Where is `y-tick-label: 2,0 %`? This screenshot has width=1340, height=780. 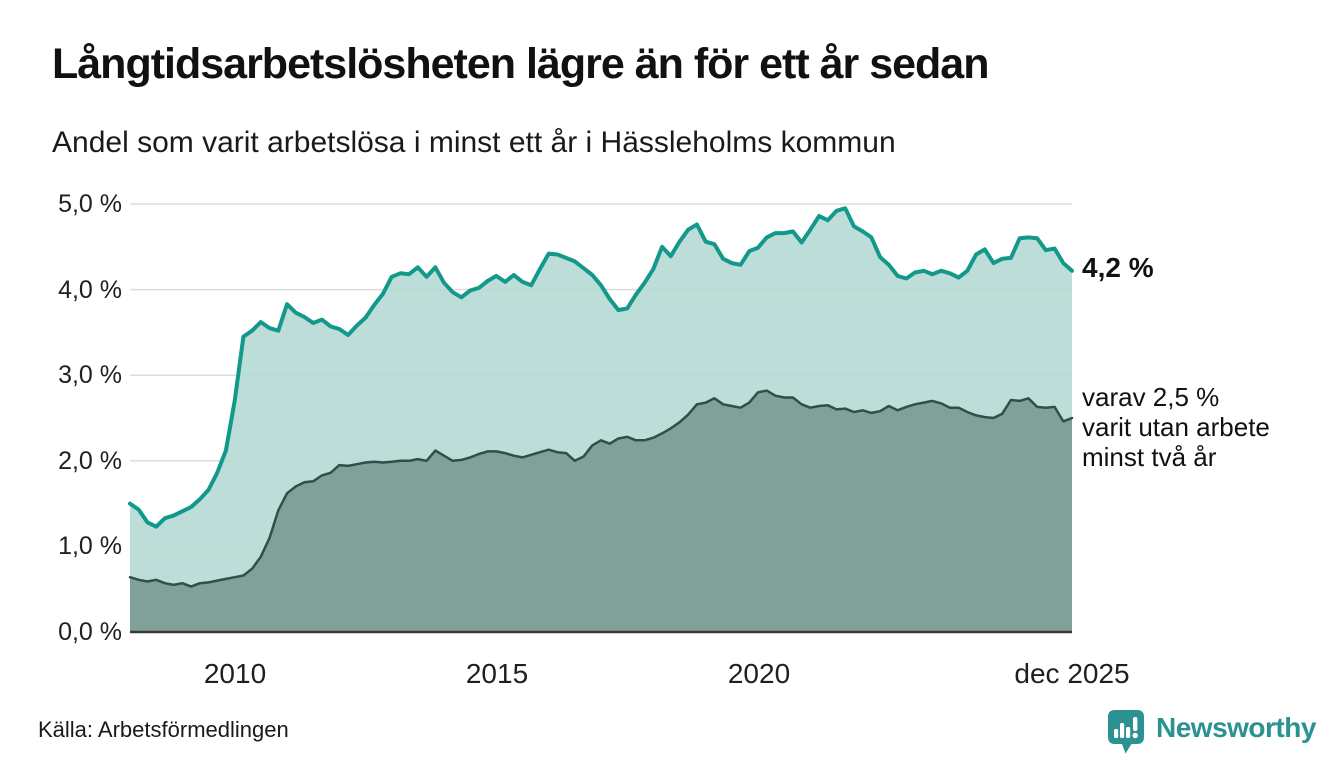
y-tick-label: 2,0 % is located at coordinates (90, 460).